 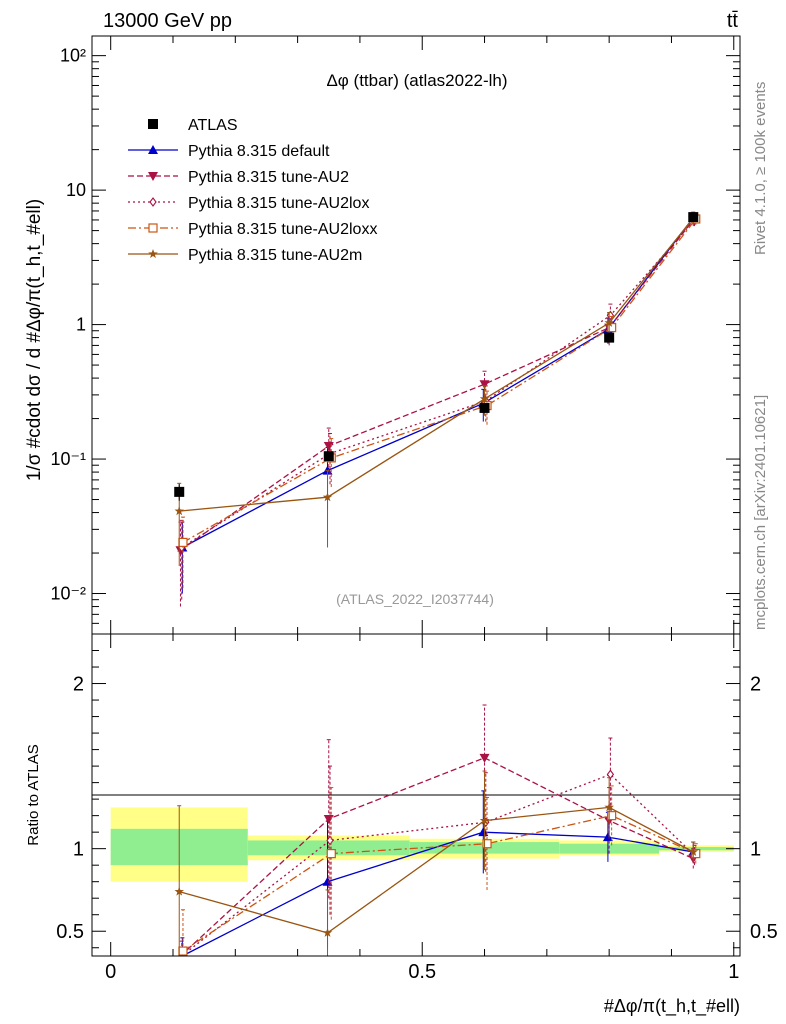 I want to click on ratio-ytick-label-right: 1, so click(x=755, y=850).